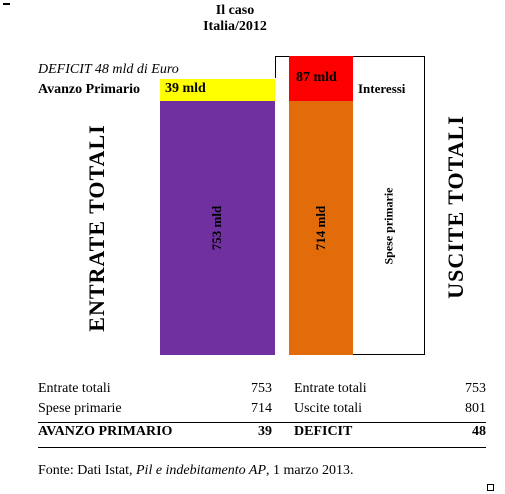 The image size is (505, 494). What do you see at coordinates (479, 431) in the screenshot?
I see `table-cell: 48` at bounding box center [479, 431].